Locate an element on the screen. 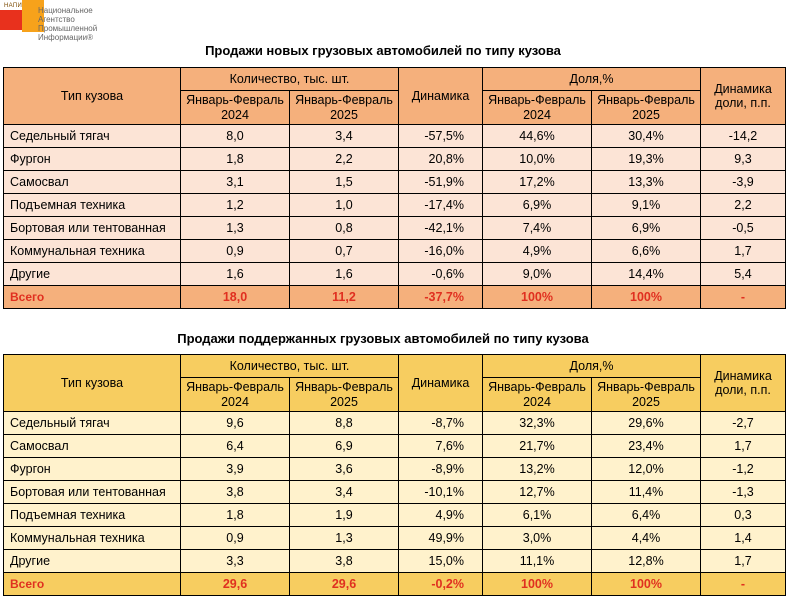  cell-share-dynamics: 9,3 is located at coordinates (743, 159).